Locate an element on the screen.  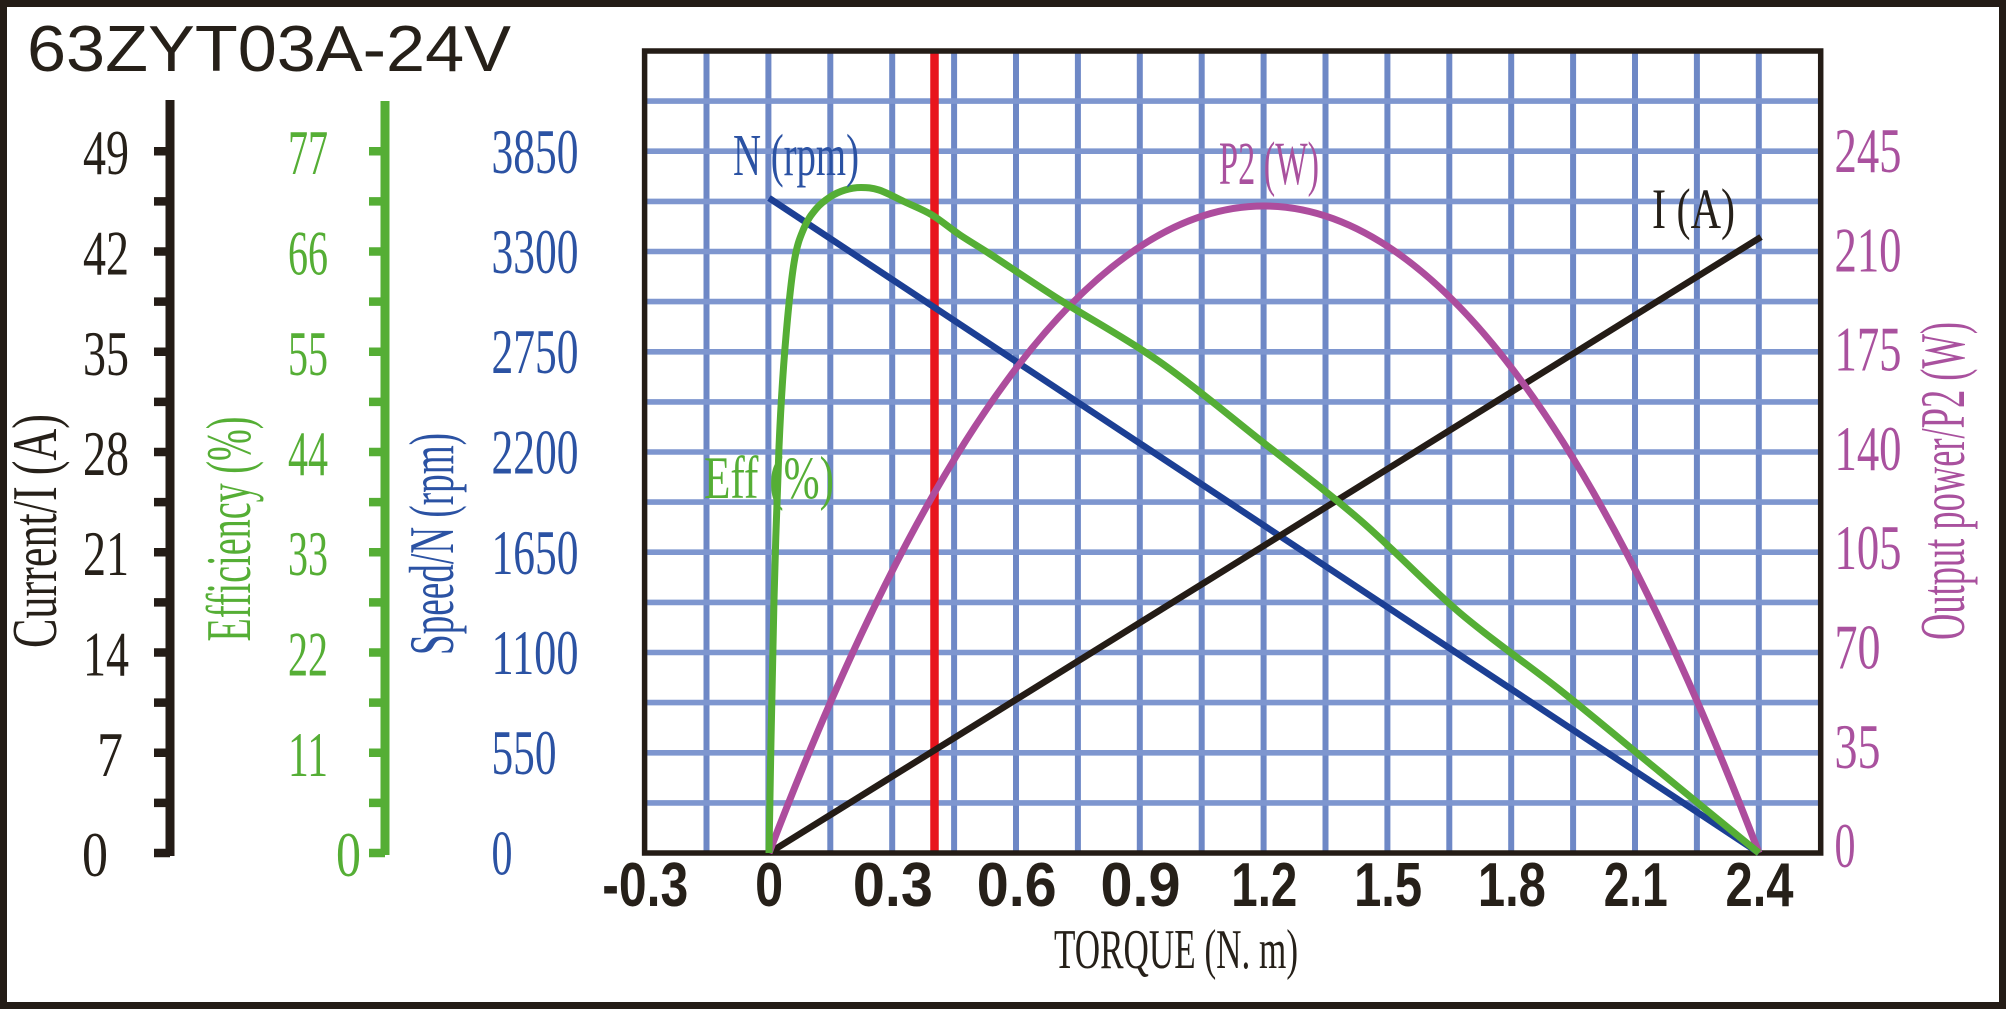
svg-text: 2200 is located at coordinates (535, 453).